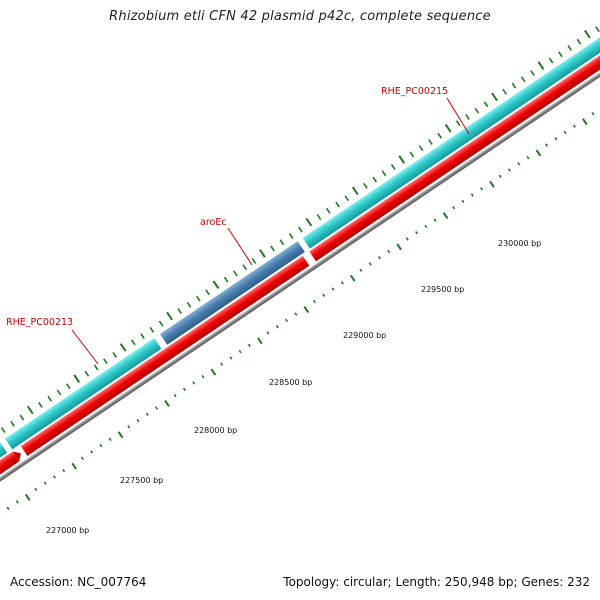 The image size is (600, 600). I want to click on gene-label-rhe-pc00213: RHE_PC00213, so click(39, 322).